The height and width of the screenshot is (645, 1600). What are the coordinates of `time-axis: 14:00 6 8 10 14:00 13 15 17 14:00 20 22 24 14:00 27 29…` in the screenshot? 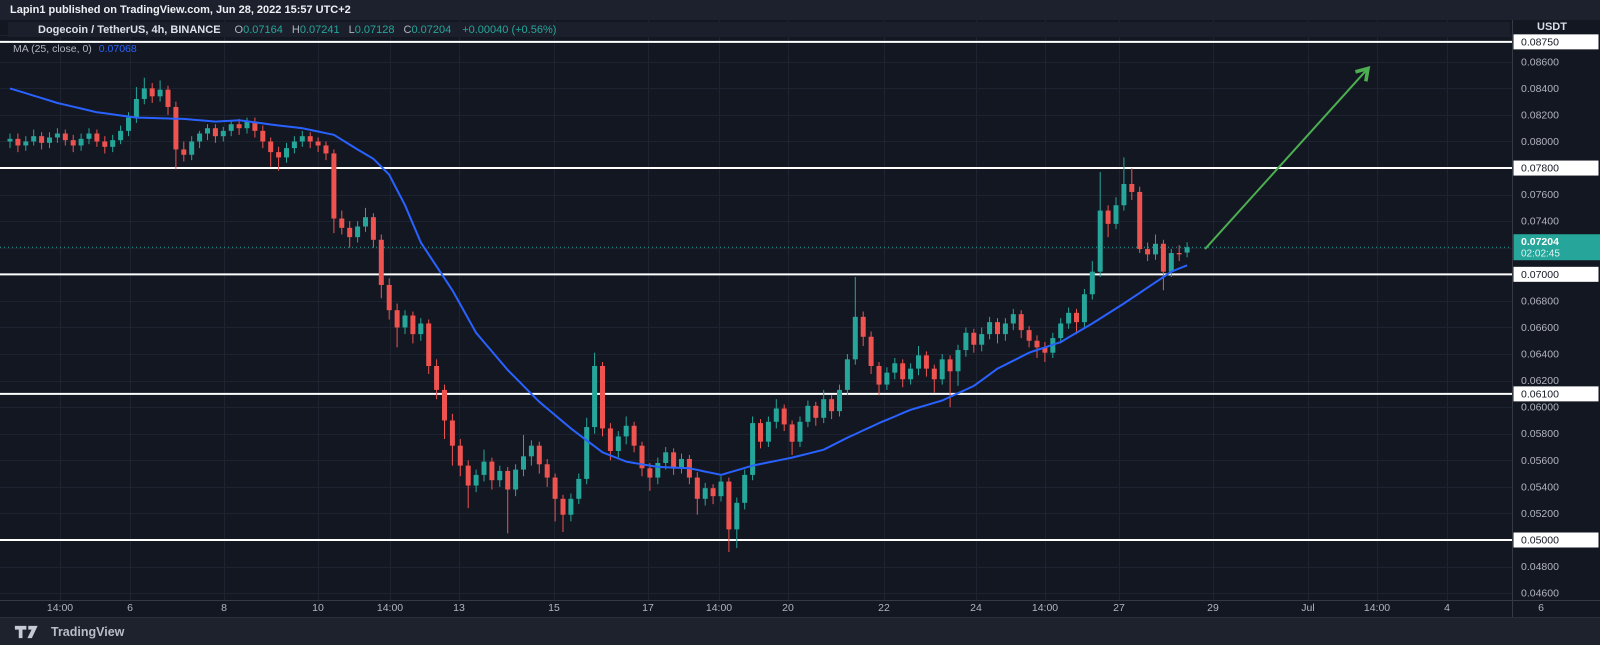 It's located at (795, 608).